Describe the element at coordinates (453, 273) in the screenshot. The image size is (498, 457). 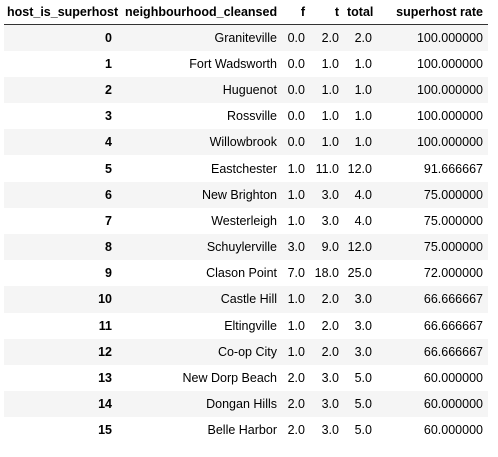
I see `cell-superhost-rate: 72.000000` at that location.